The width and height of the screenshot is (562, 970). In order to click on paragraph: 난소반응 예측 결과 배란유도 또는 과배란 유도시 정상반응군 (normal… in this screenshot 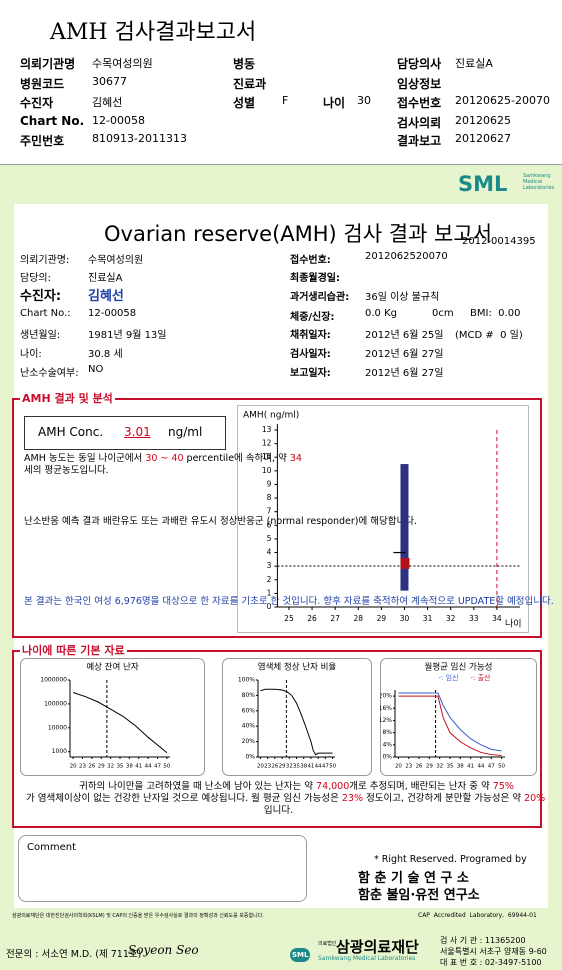, I will do `click(220, 522)`.